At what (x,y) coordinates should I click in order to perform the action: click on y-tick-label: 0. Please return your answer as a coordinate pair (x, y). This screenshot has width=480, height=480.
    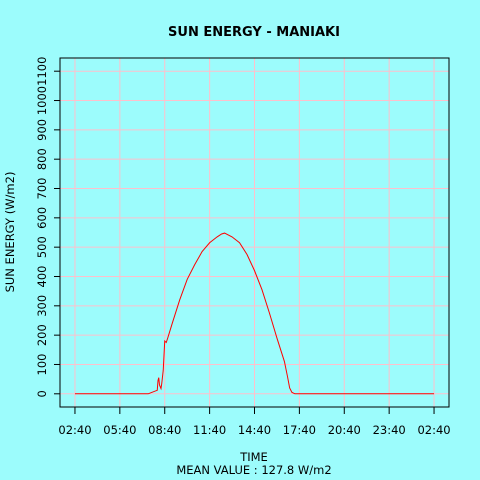
    Looking at the image, I should click on (42, 393).